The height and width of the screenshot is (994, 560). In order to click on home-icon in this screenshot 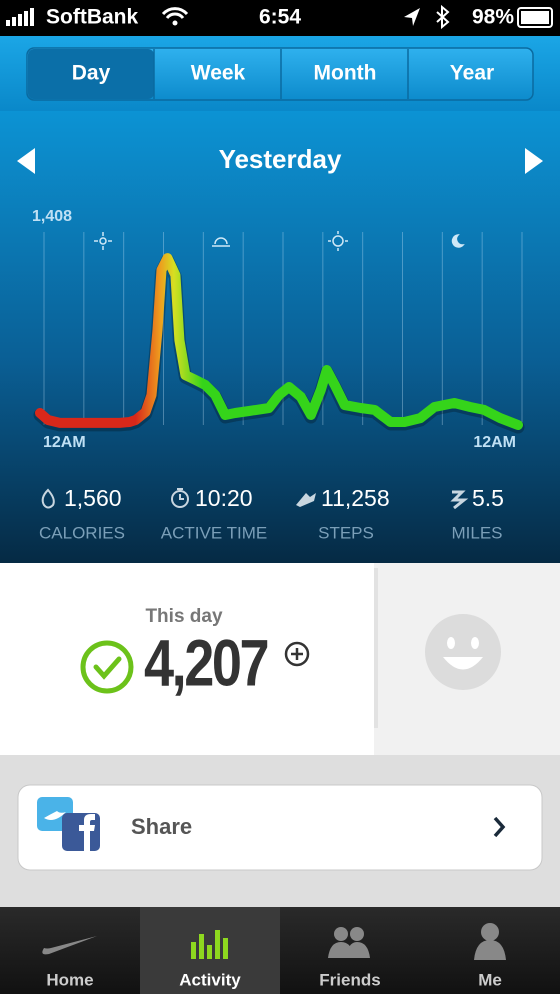, I will do `click(69, 945)`.